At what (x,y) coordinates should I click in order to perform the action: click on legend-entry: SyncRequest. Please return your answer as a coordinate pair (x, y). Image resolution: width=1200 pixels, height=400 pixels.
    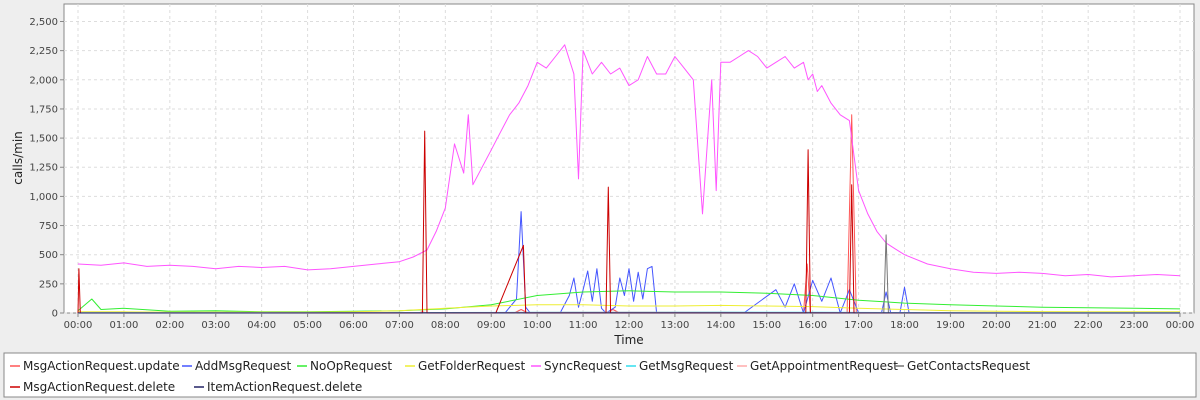
    Looking at the image, I should click on (583, 366).